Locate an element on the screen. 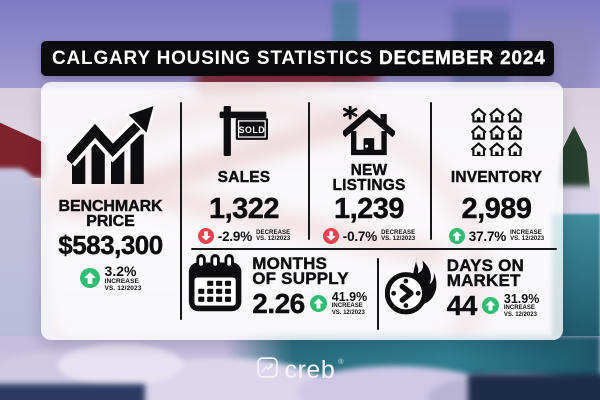 The image size is (600, 400). stat-label: INVENTORY is located at coordinates (496, 178).